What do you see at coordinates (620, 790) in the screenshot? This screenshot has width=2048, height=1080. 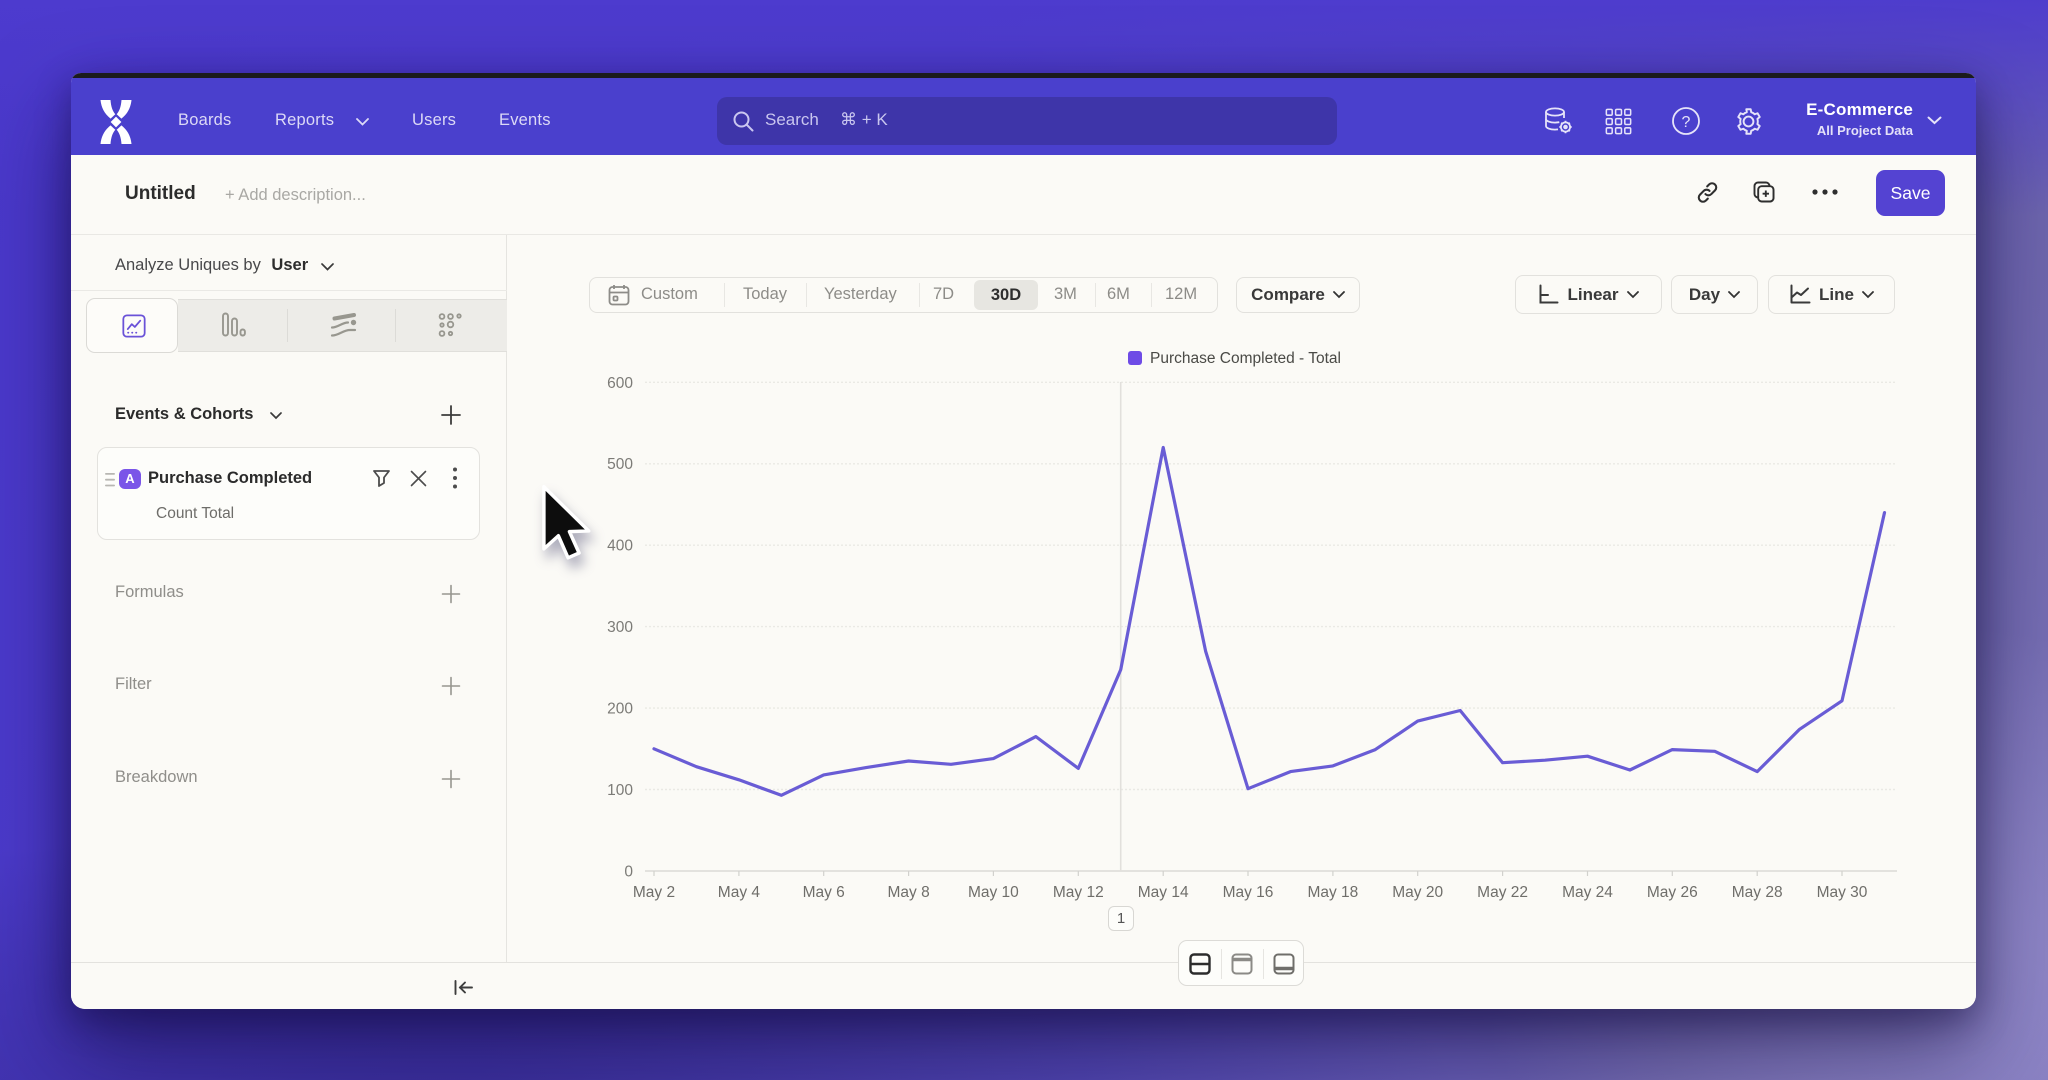 I see `svg-text: 100` at bounding box center [620, 790].